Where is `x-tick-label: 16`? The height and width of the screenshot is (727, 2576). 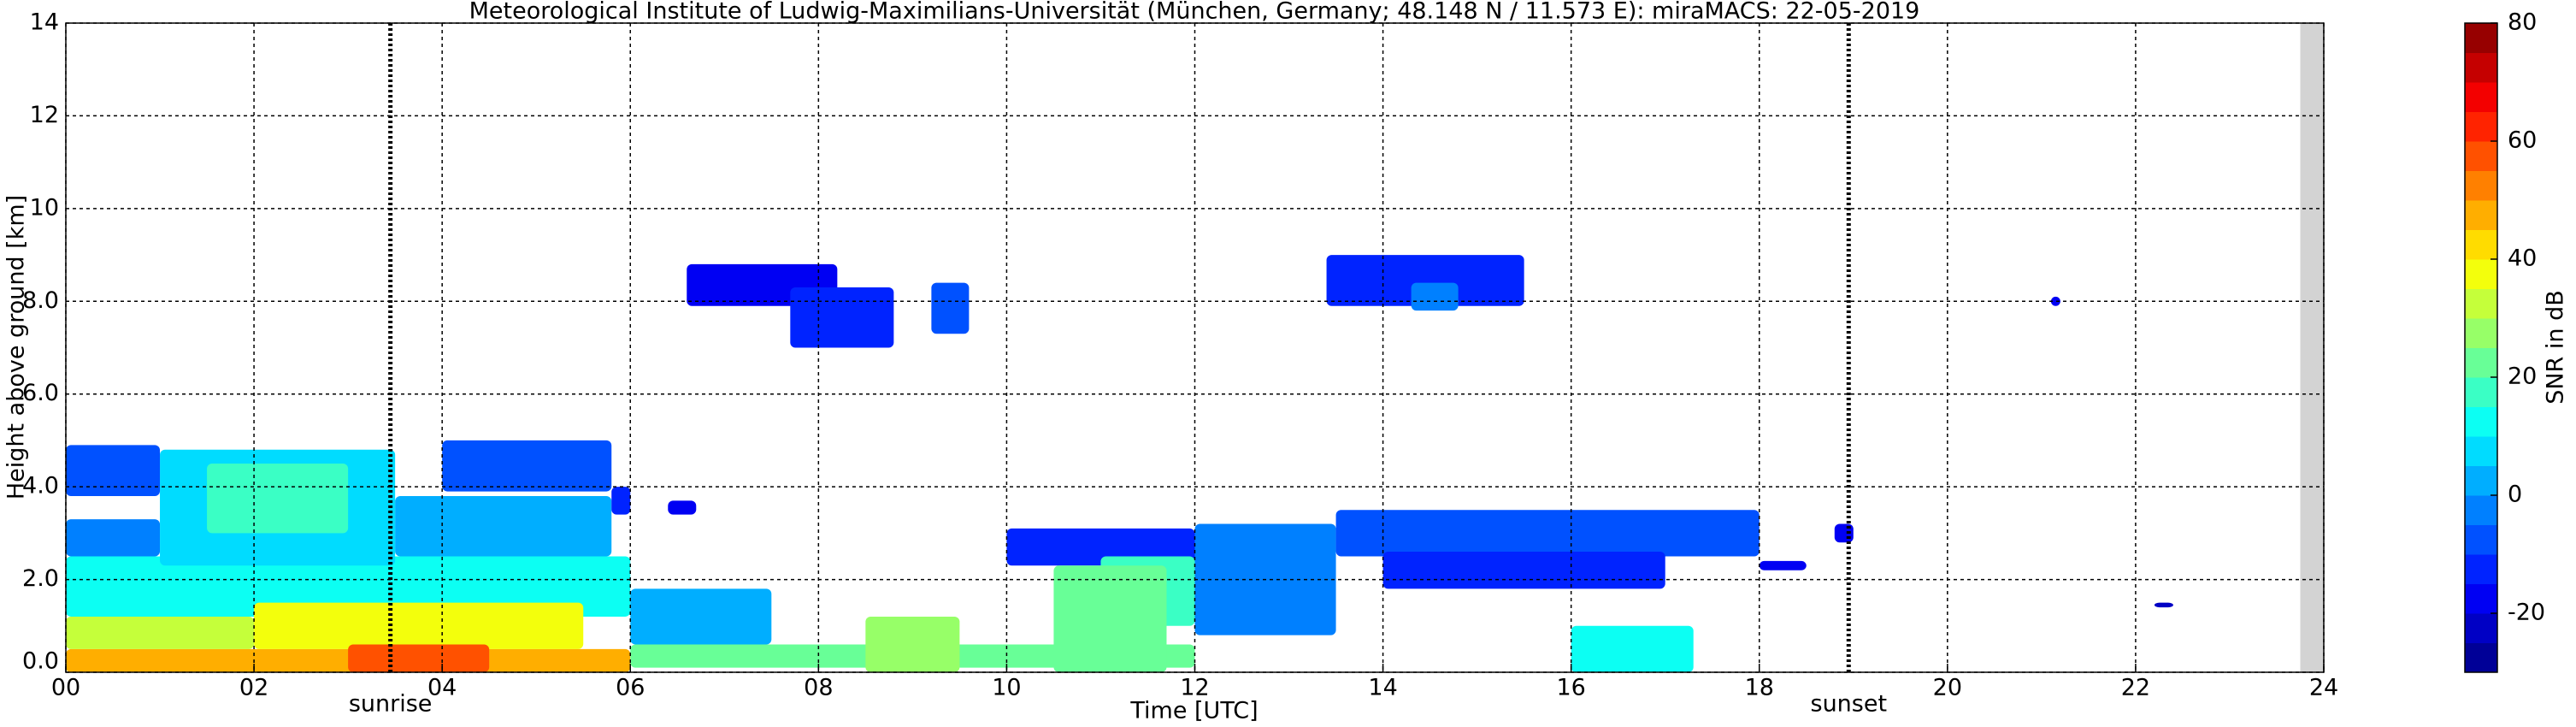
x-tick-label: 16 is located at coordinates (1571, 688).